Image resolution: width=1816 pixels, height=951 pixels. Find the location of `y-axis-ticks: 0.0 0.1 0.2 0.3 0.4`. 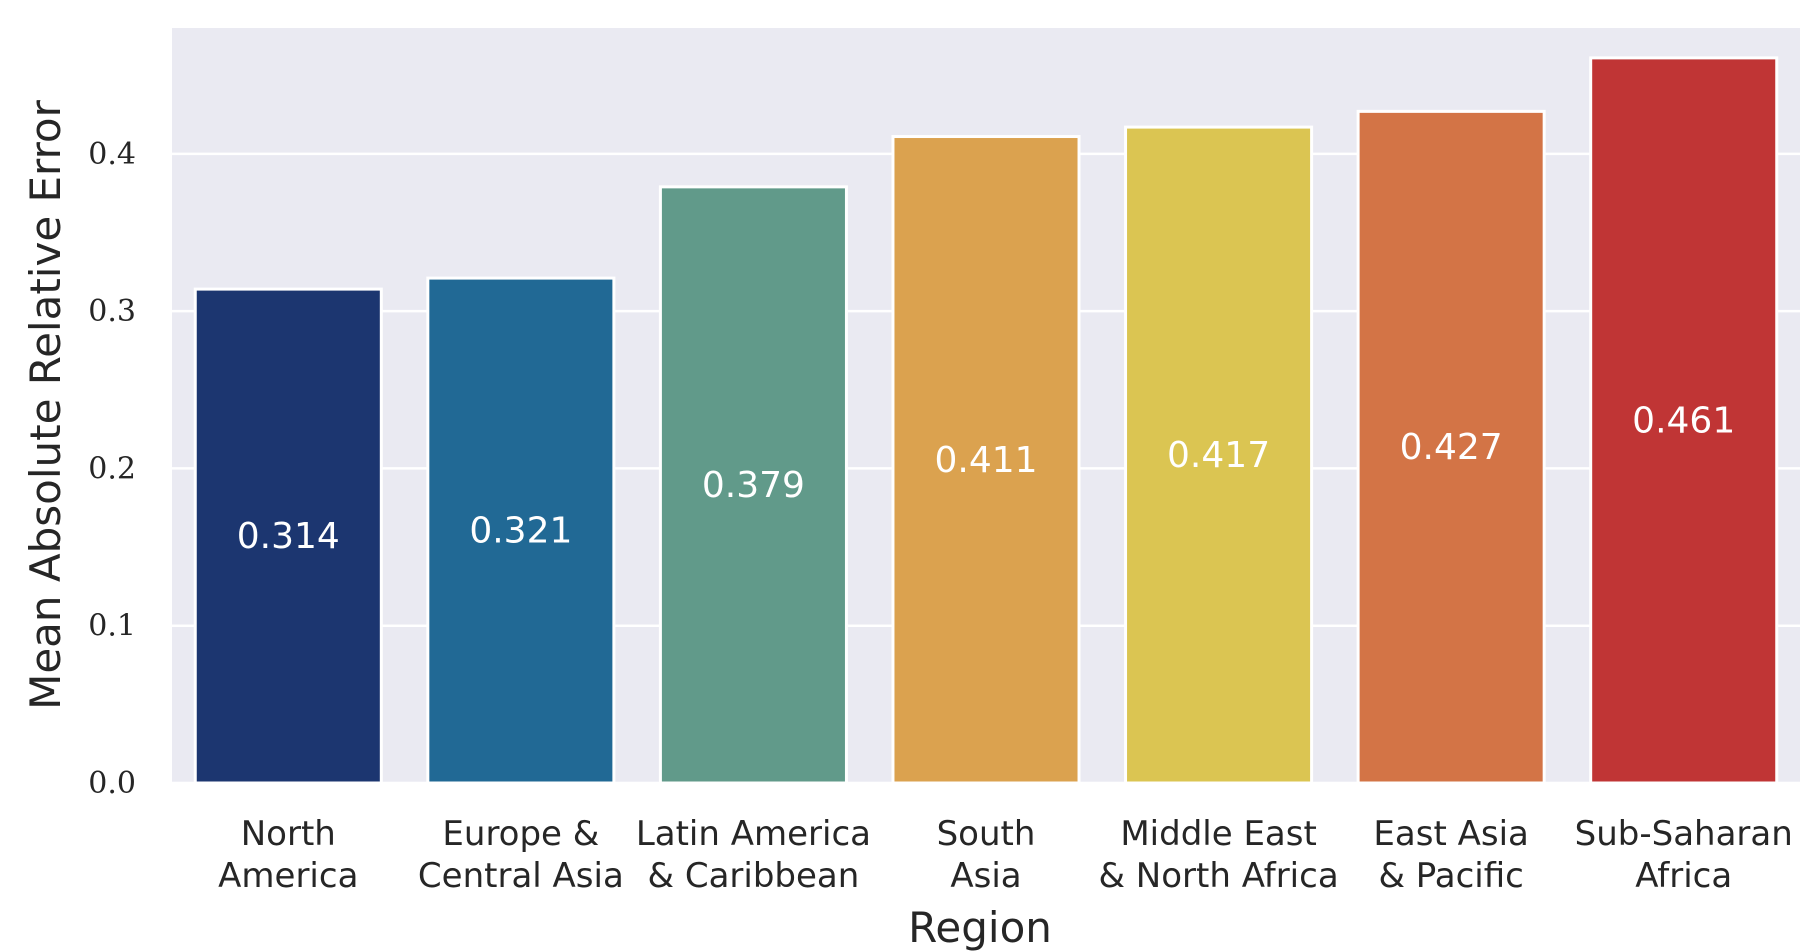

y-axis-ticks: 0.0 0.1 0.2 0.3 0.4 is located at coordinates (112, 469).